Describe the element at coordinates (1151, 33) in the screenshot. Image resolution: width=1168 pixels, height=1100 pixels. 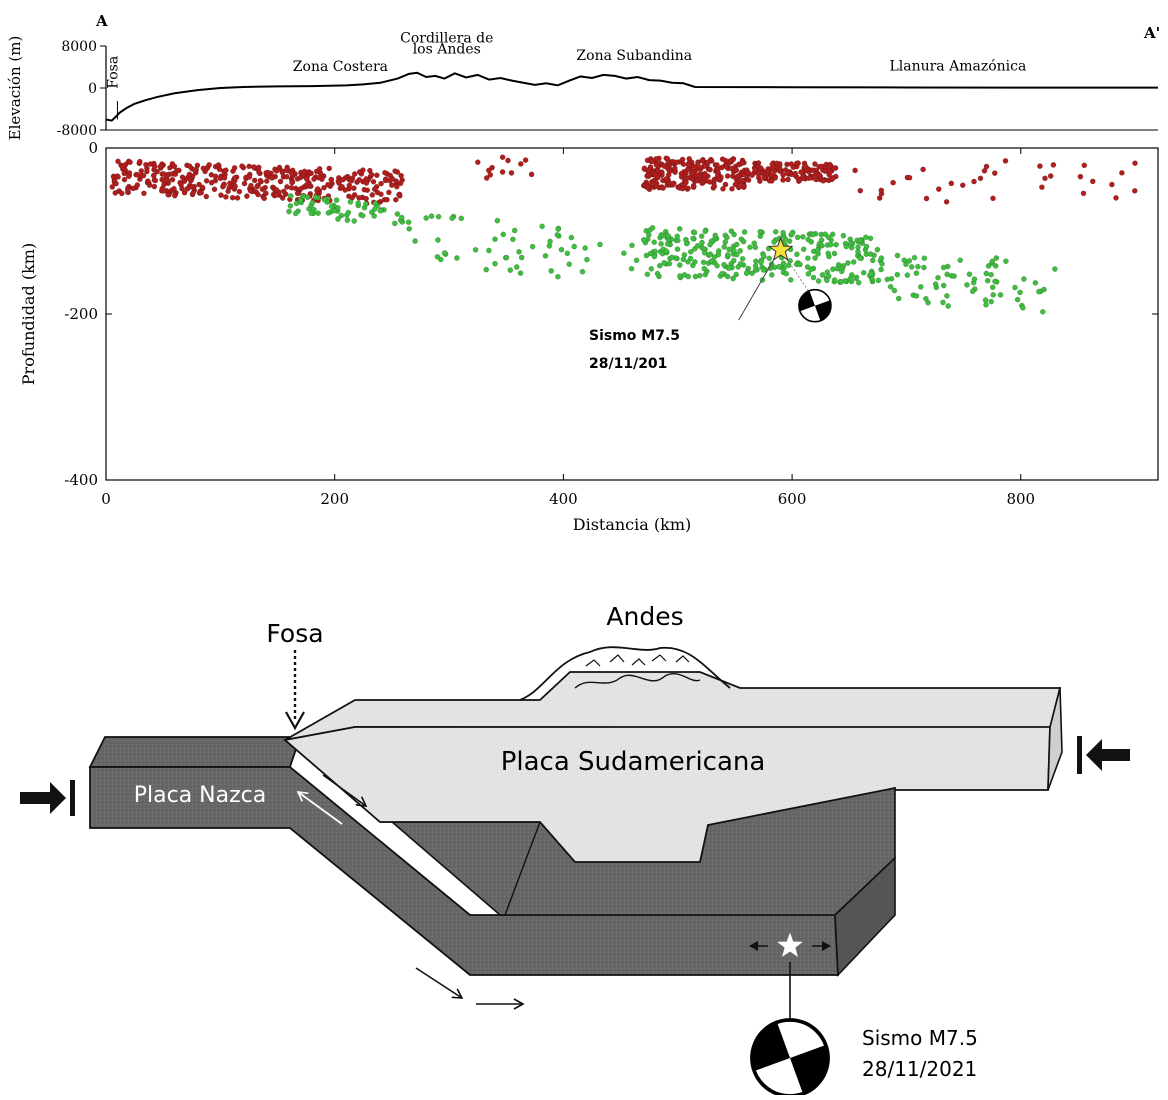
I see `section-end-label: A'` at that location.